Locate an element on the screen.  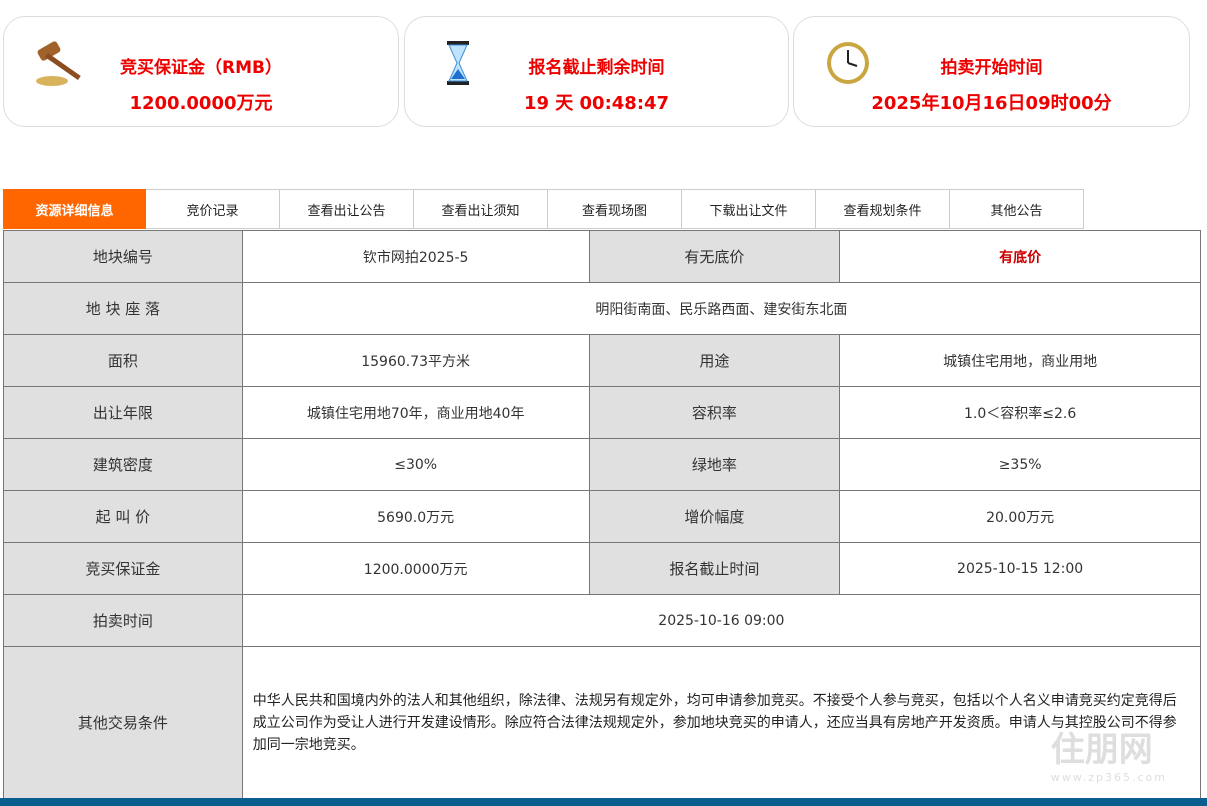
value: 城镇住宅用地，商业用地 is located at coordinates (1020, 360).